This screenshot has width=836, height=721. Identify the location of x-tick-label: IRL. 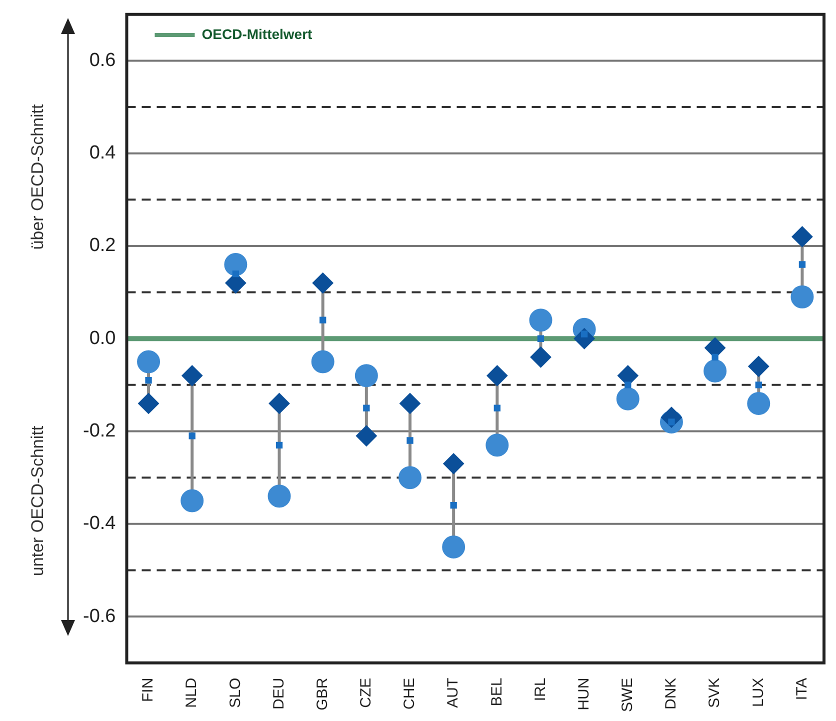
(540, 690).